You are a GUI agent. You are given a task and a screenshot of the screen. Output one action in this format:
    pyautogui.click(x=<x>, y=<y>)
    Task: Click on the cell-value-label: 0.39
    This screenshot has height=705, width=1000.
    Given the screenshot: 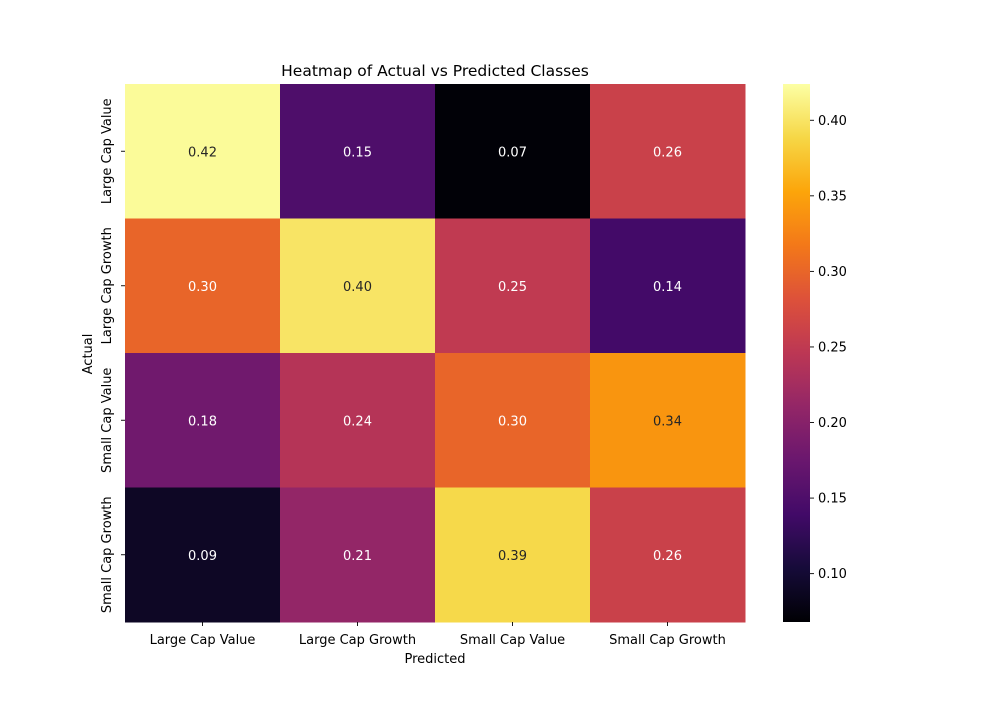 What is the action you would take?
    pyautogui.click(x=512, y=556)
    